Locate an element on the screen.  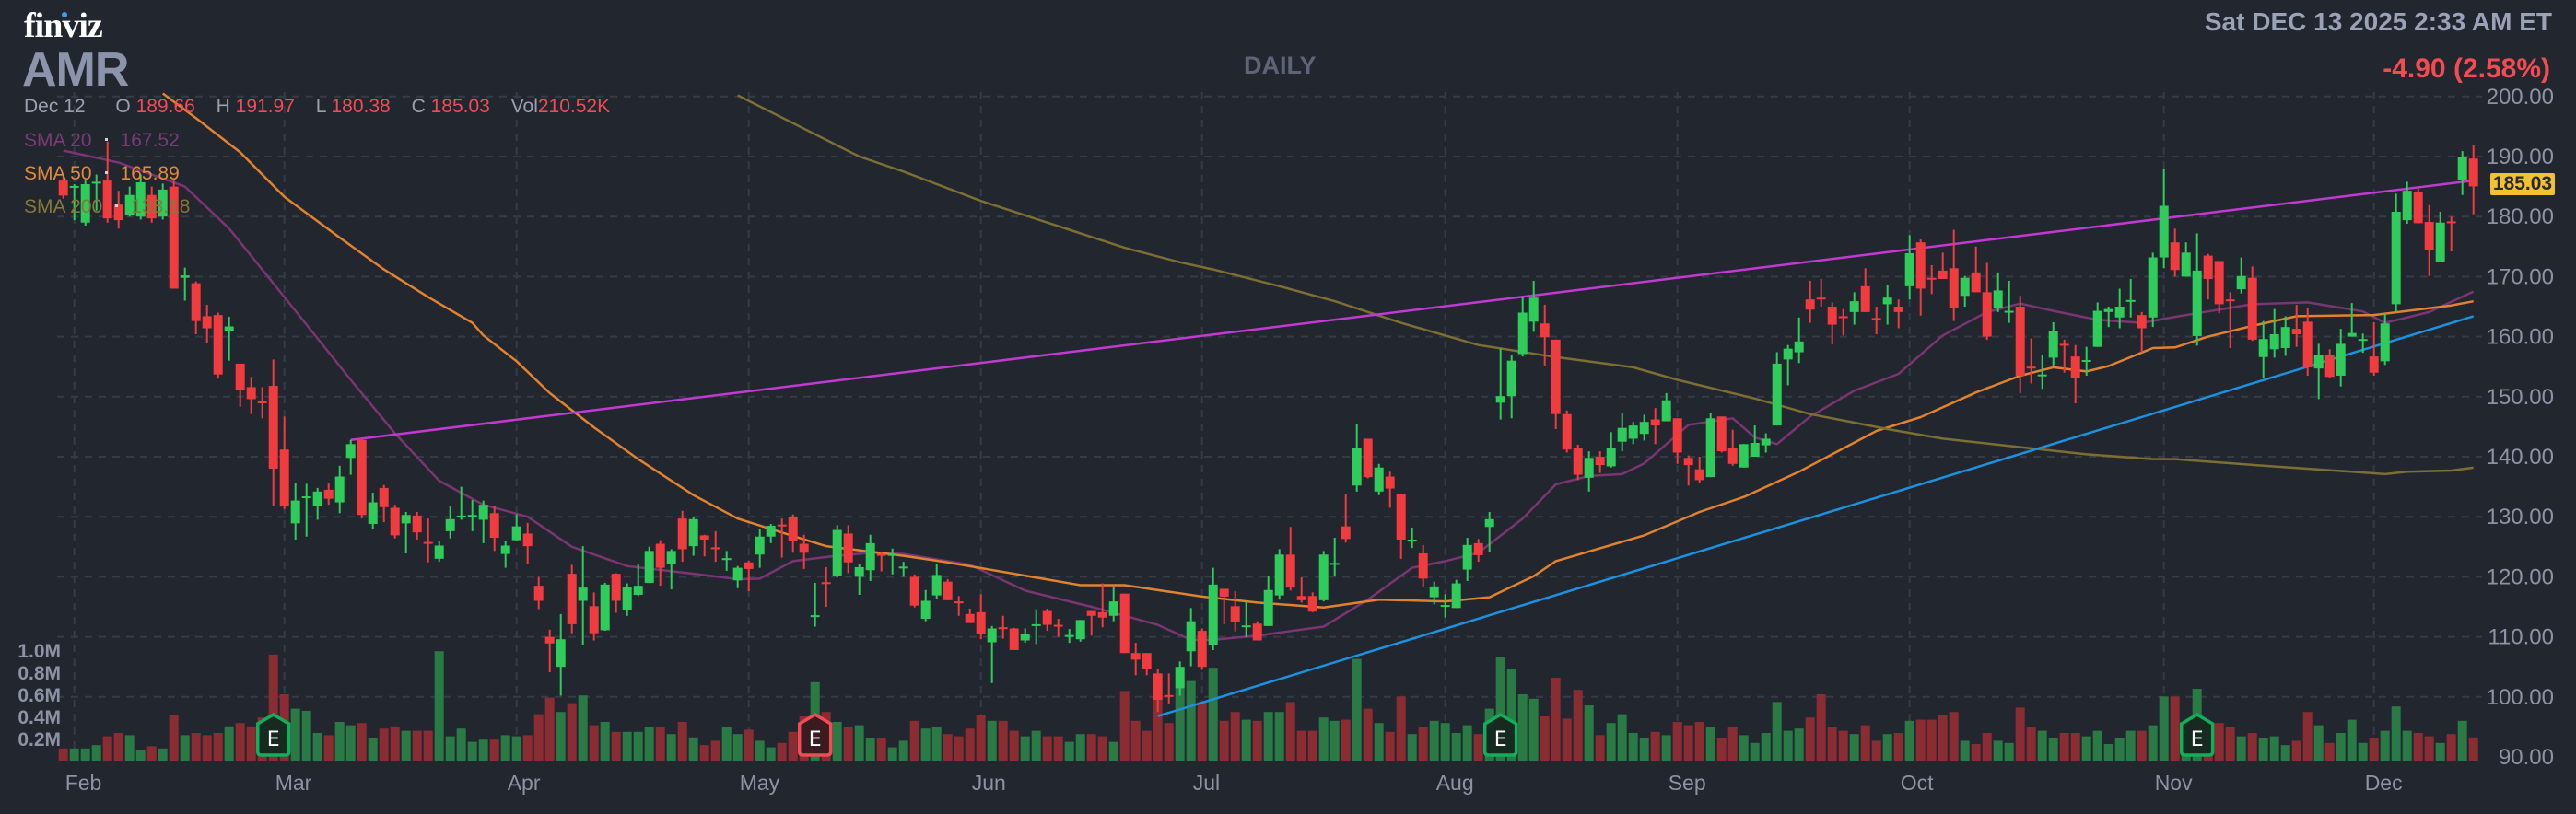
x-tick-label: Jun is located at coordinates (989, 783).